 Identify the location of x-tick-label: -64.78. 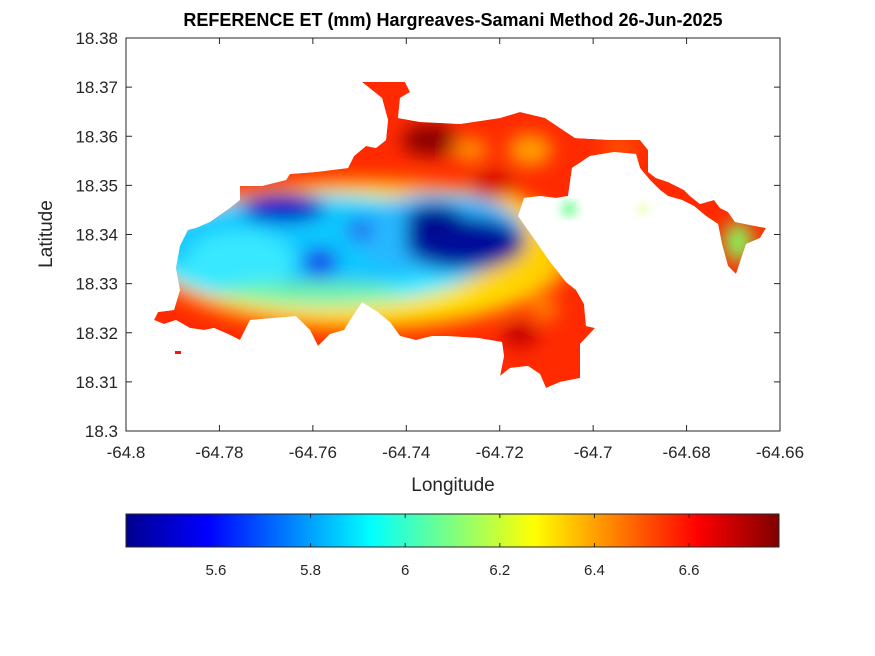
(219, 452).